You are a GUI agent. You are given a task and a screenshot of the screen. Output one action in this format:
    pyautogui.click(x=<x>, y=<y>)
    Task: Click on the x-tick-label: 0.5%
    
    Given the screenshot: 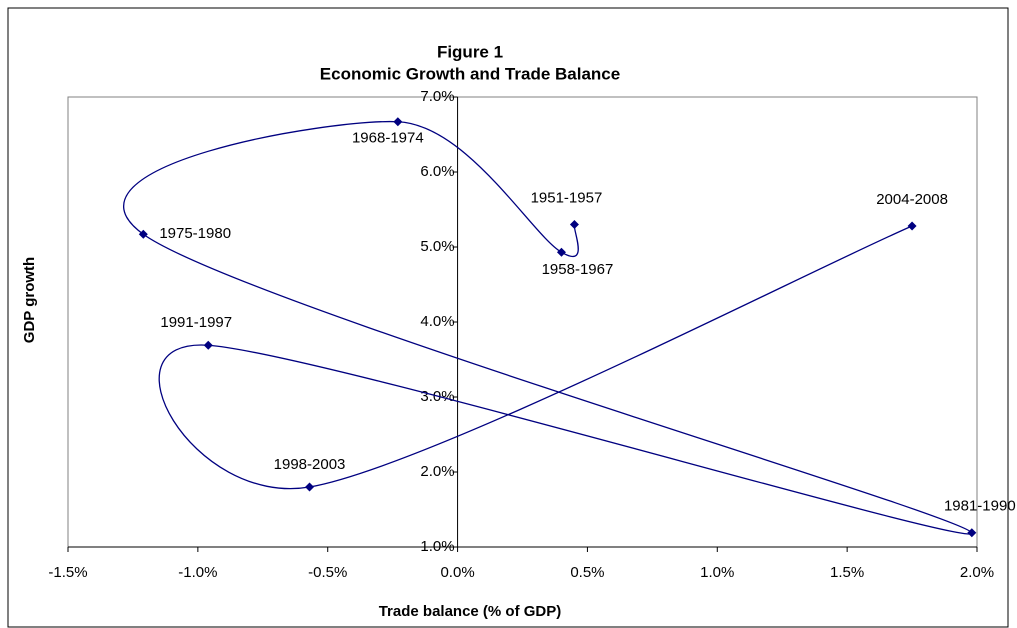 What is the action you would take?
    pyautogui.click(x=587, y=572)
    